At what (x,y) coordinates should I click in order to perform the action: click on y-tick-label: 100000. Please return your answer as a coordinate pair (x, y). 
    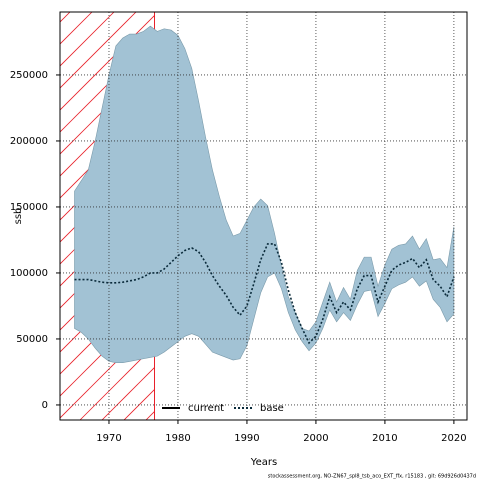
    Looking at the image, I should click on (29, 273).